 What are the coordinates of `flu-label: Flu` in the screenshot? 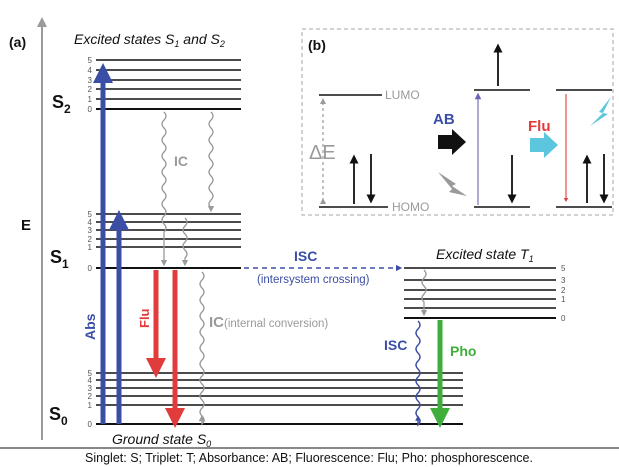 It's located at (144, 318).